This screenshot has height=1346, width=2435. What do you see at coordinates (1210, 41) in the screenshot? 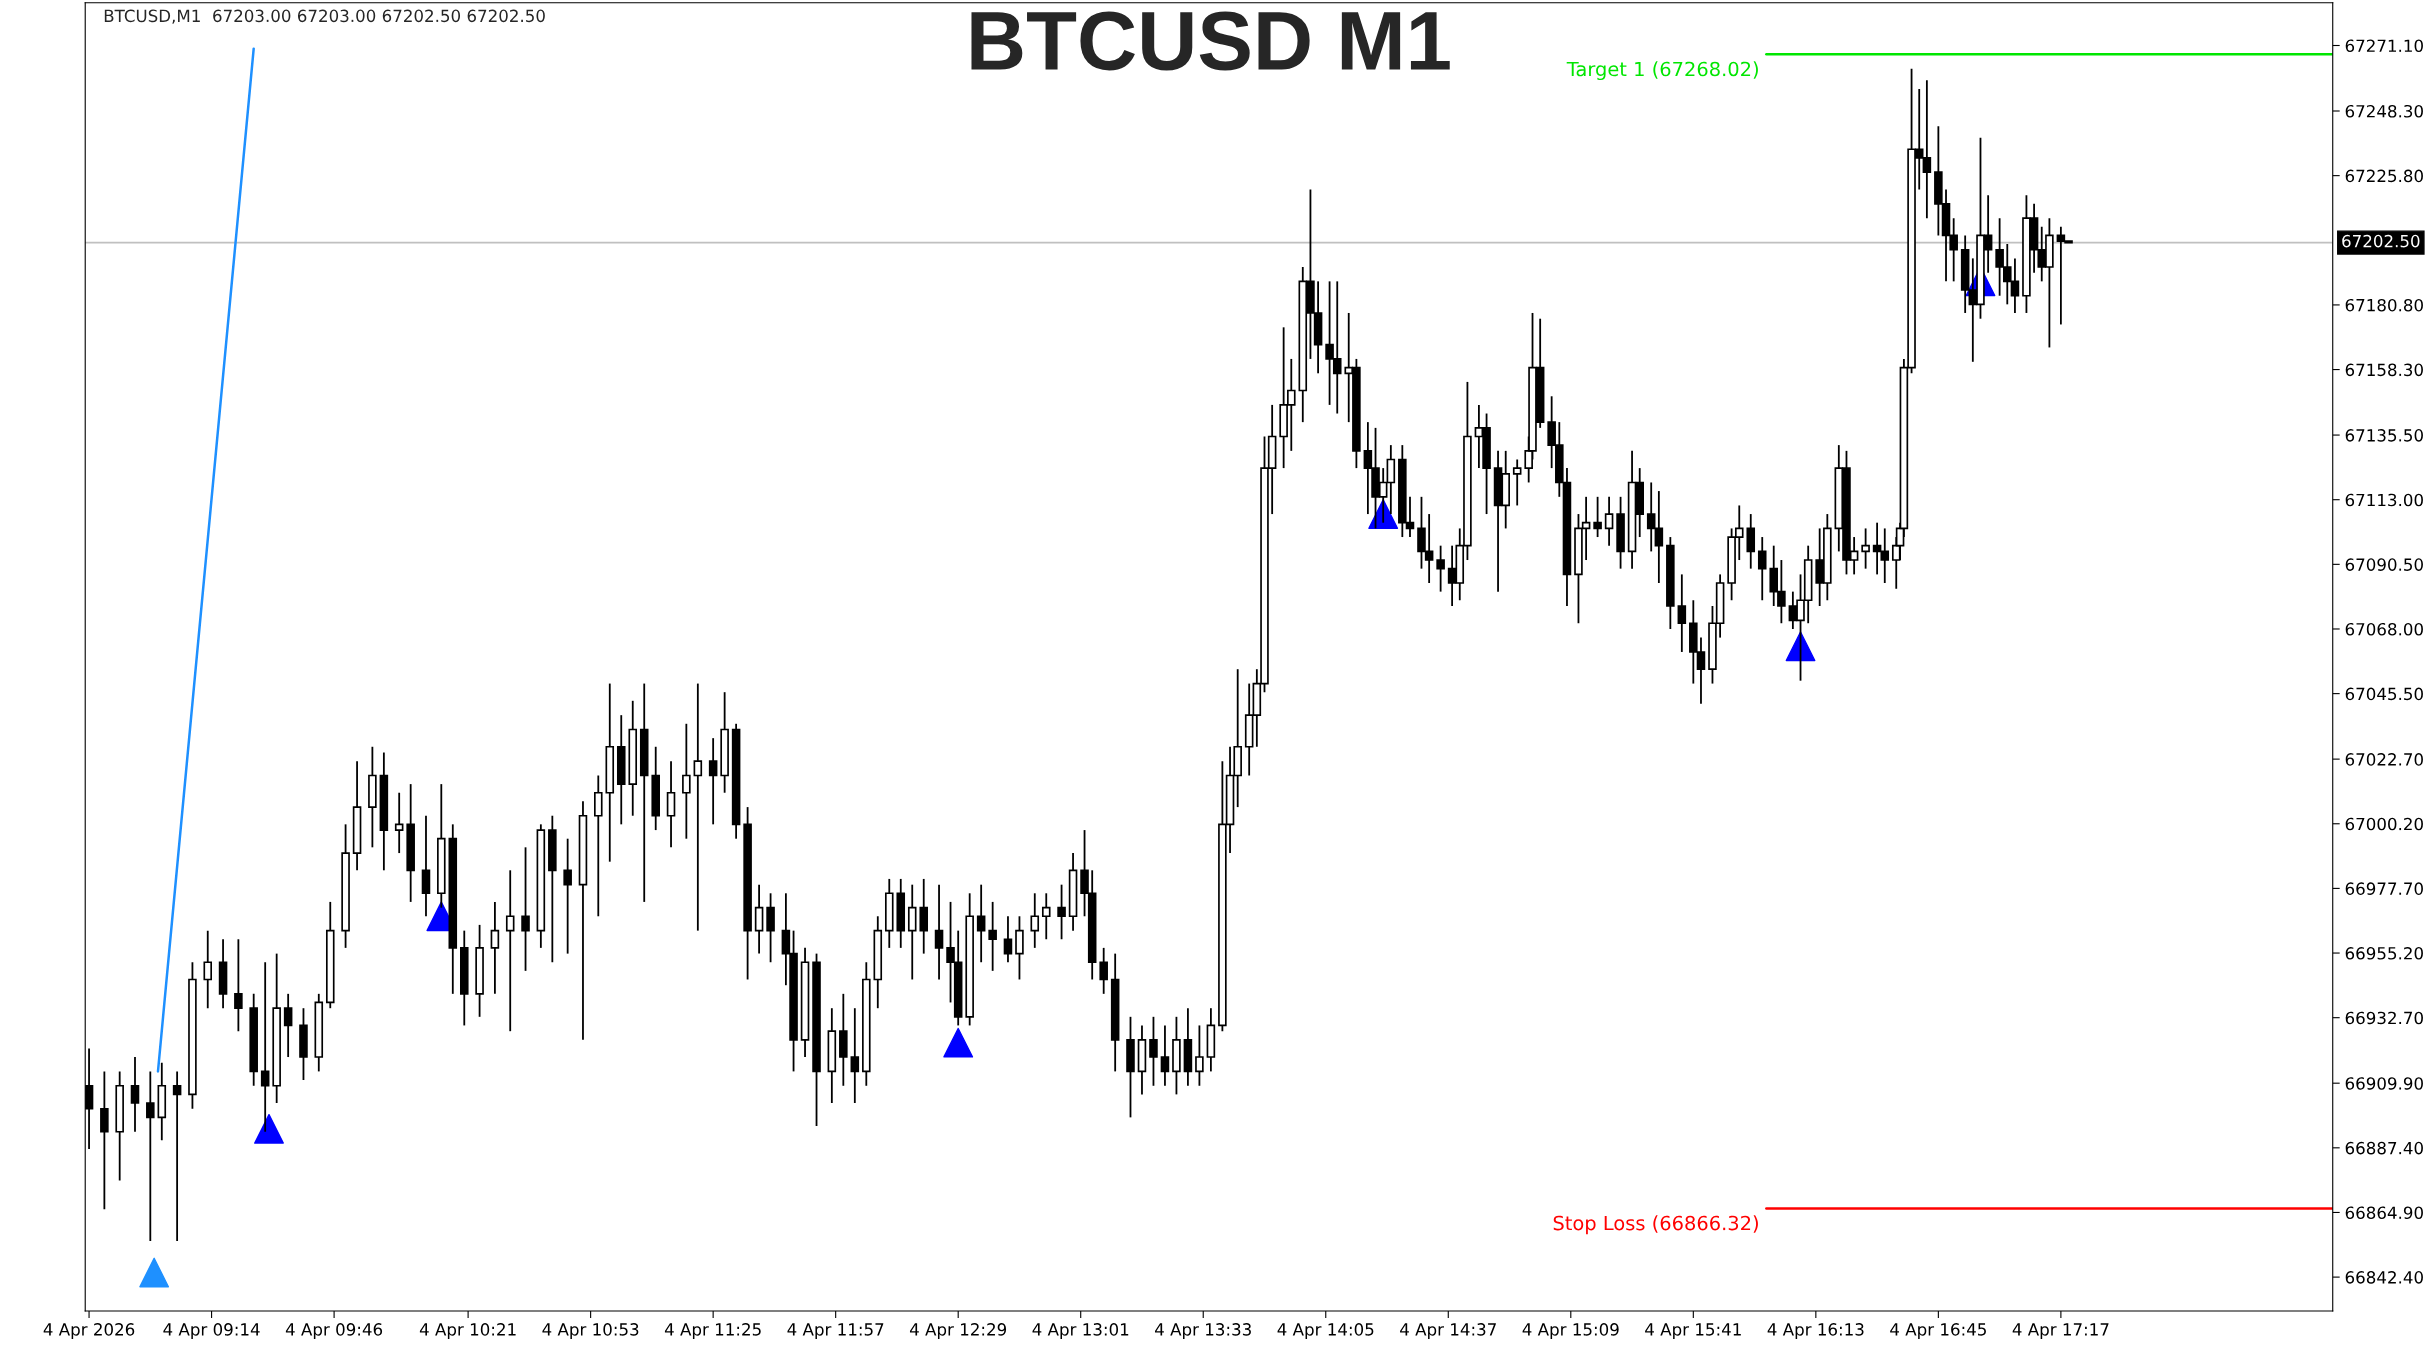
I see `chart-title: BTCUSD M1` at bounding box center [1210, 41].